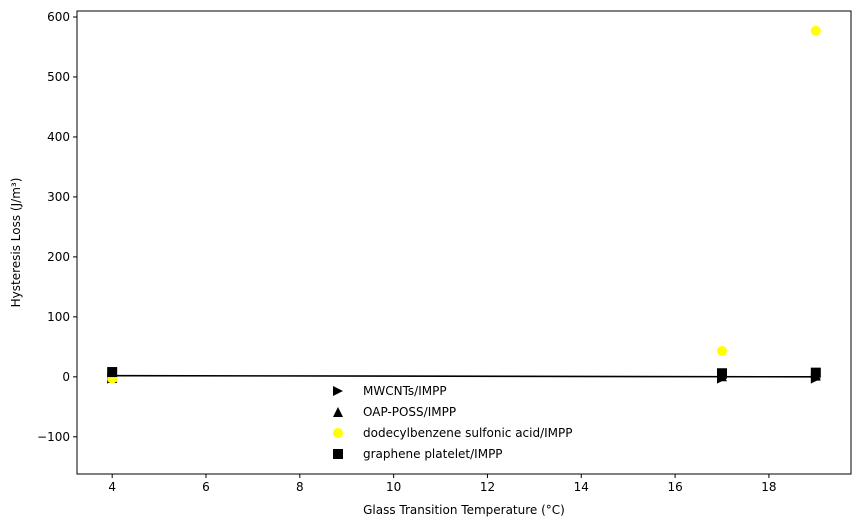 This screenshot has width=862, height=527. Describe the element at coordinates (112, 487) in the screenshot. I see `x-tick-label: 4` at that location.